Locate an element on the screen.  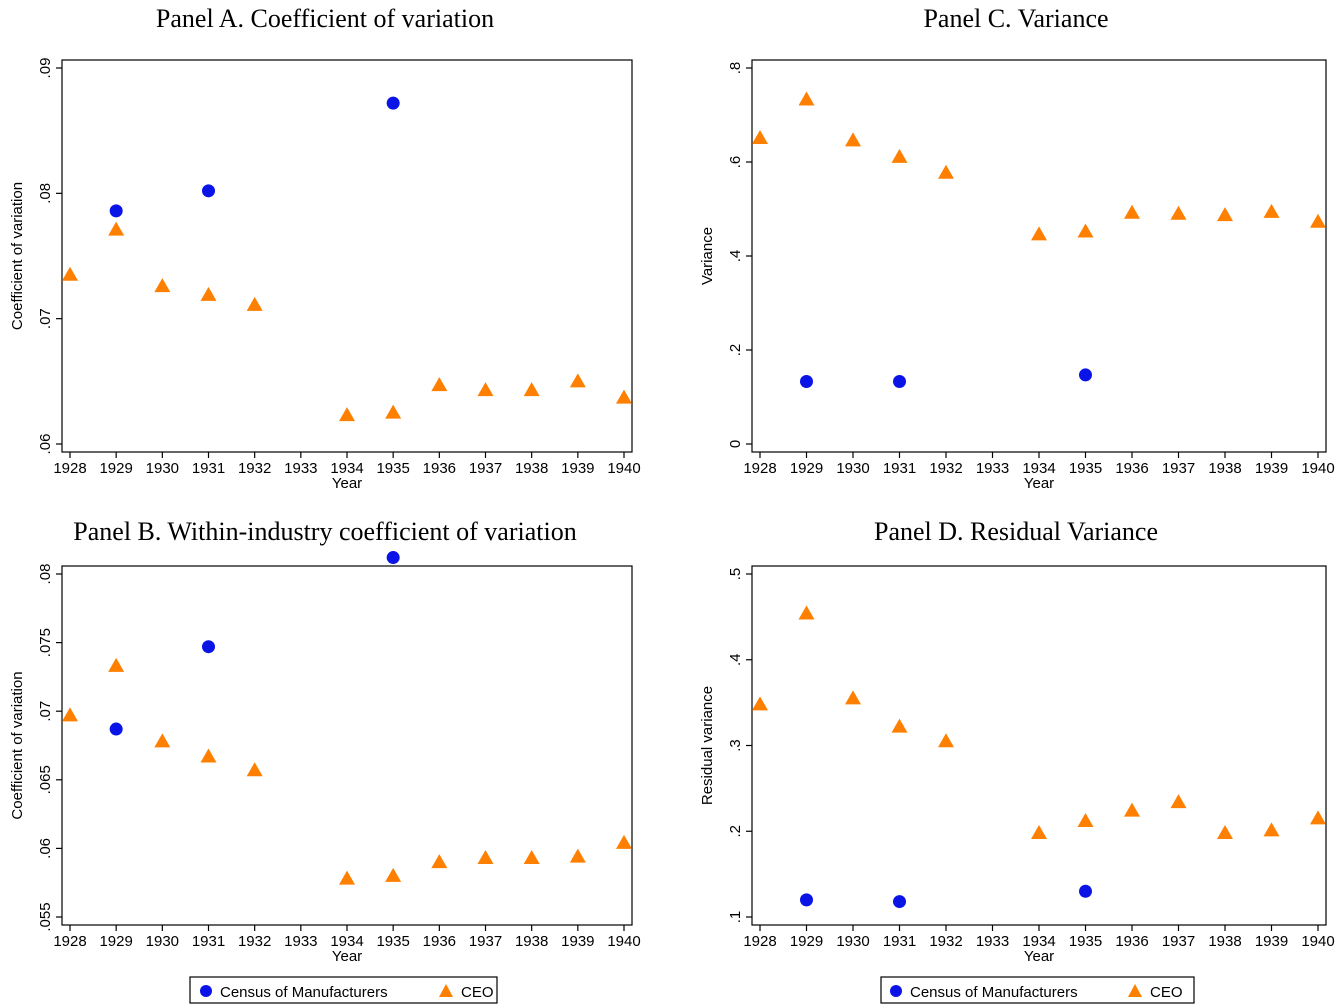
y-tick-label: .075 is located at coordinates (45, 642).